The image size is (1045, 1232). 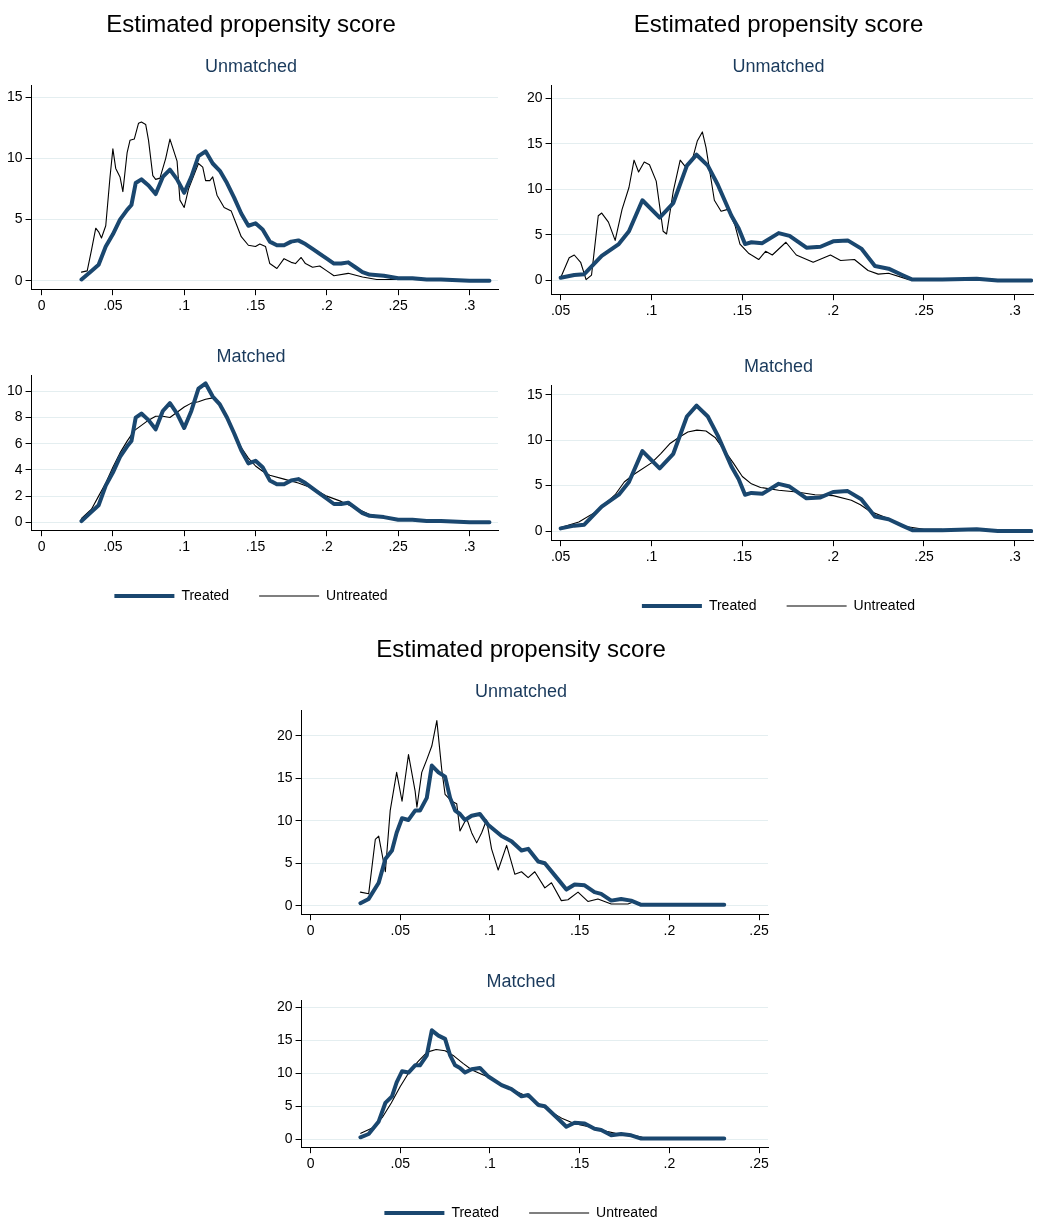 What do you see at coordinates (18, 494) in the screenshot?
I see `y-tick-label: 2` at bounding box center [18, 494].